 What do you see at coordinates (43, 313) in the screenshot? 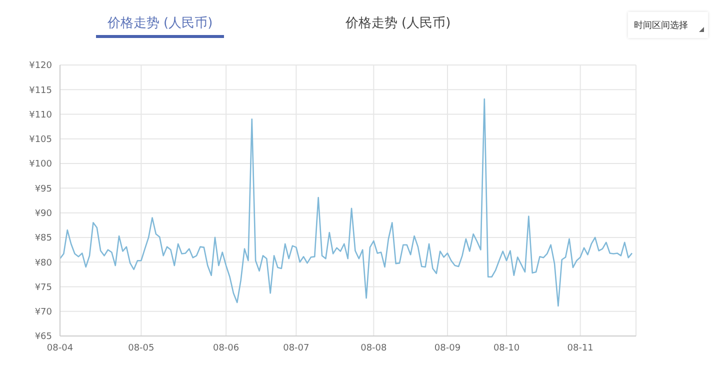
I see `y-tick-label: ¥70` at bounding box center [43, 313].